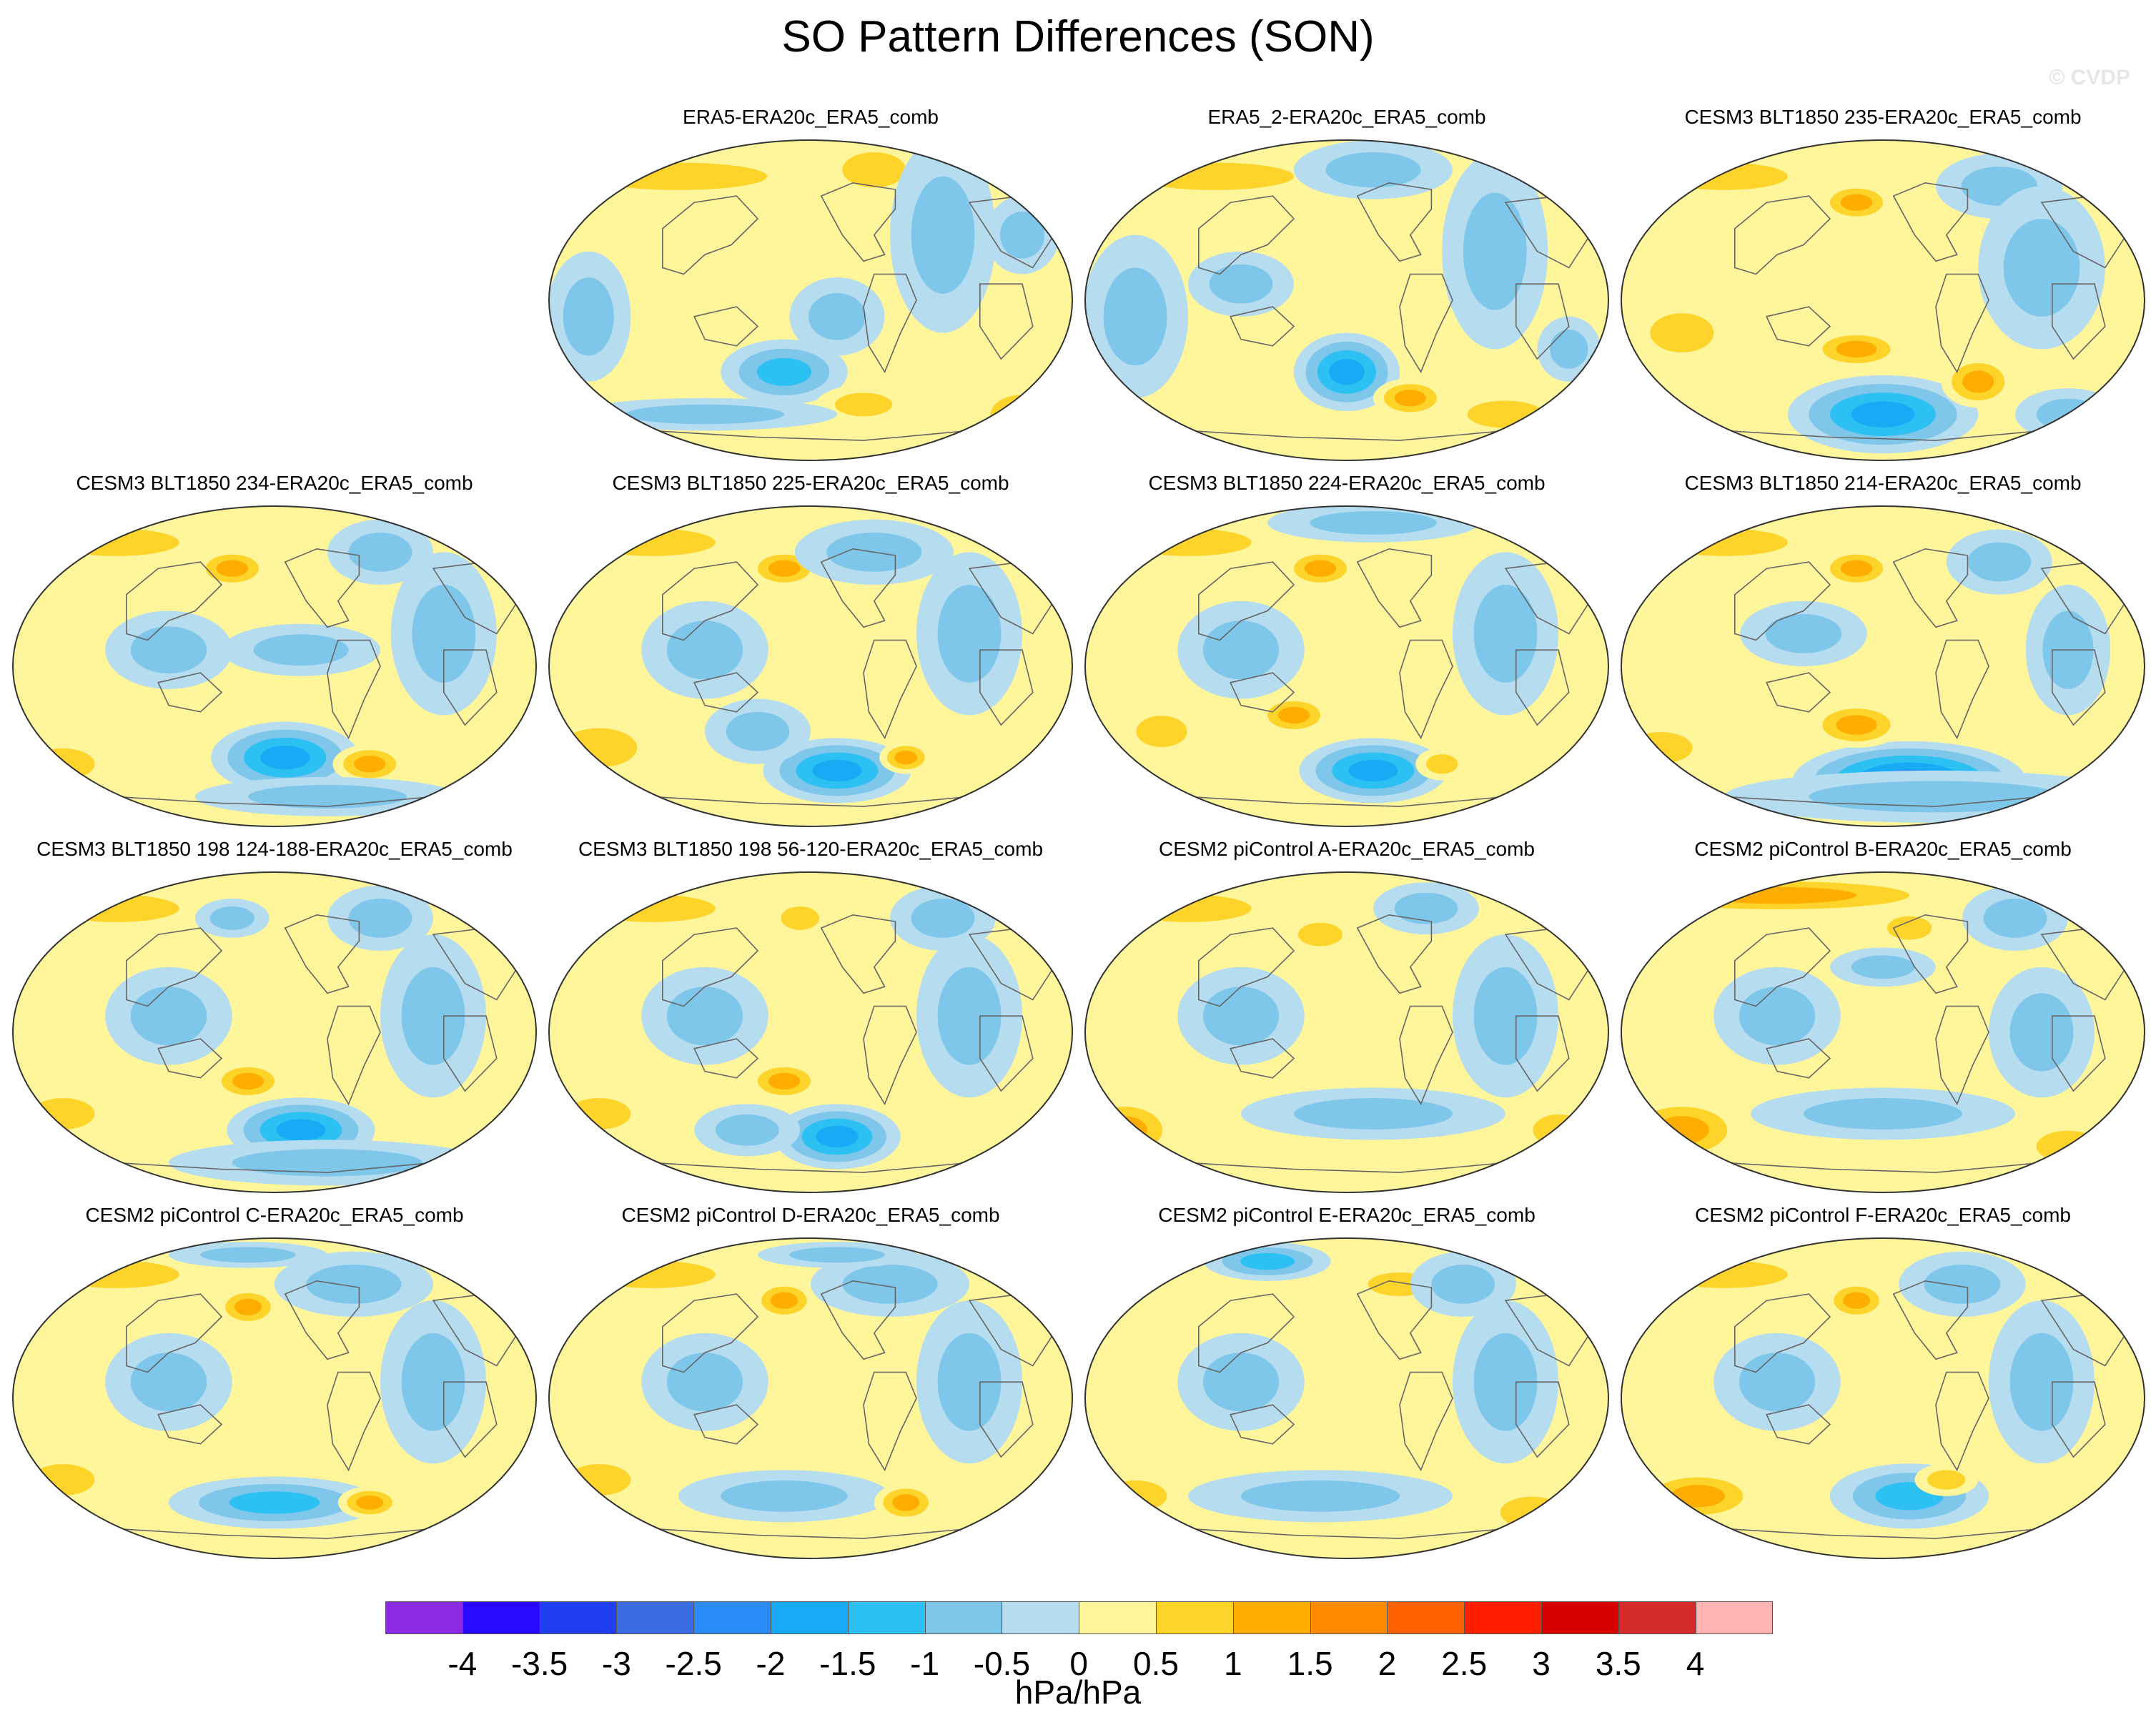 The height and width of the screenshot is (1730, 2156). Describe the element at coordinates (1346, 1016) in the screenshot. I see `map-panel: CESM2 piControl A-ERA20c_ERA5_comb` at that location.